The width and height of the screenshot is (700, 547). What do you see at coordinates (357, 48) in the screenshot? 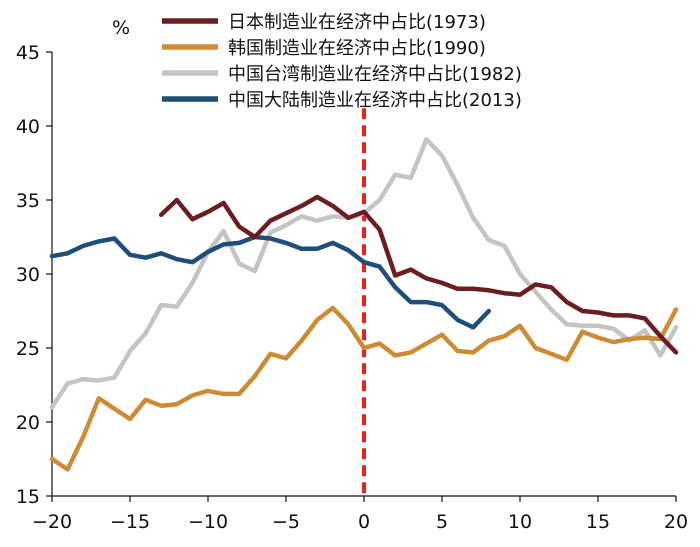
I see `legend-label: 韩国制造业在经济中占比(1990)` at bounding box center [357, 48].